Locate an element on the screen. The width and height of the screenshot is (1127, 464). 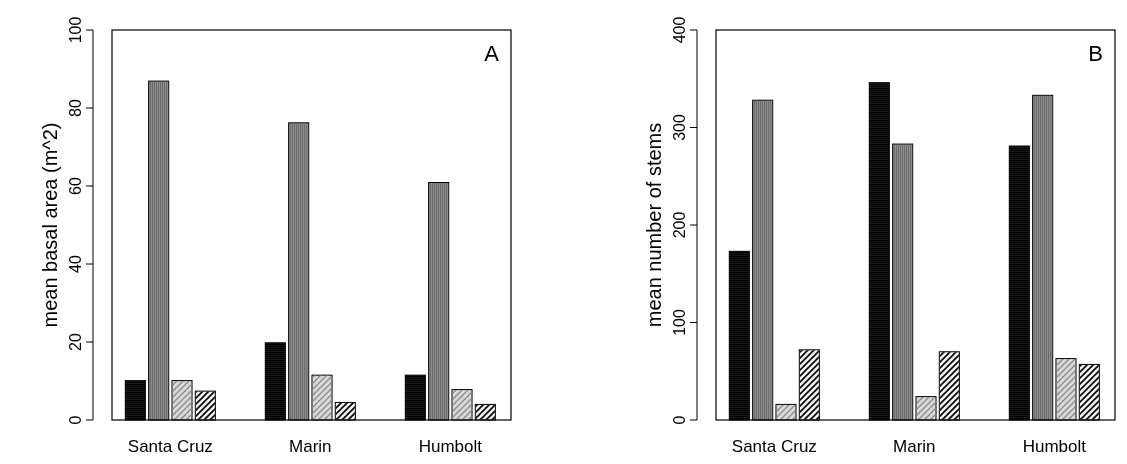
y-tick-label: 20 is located at coordinates (75, 342).